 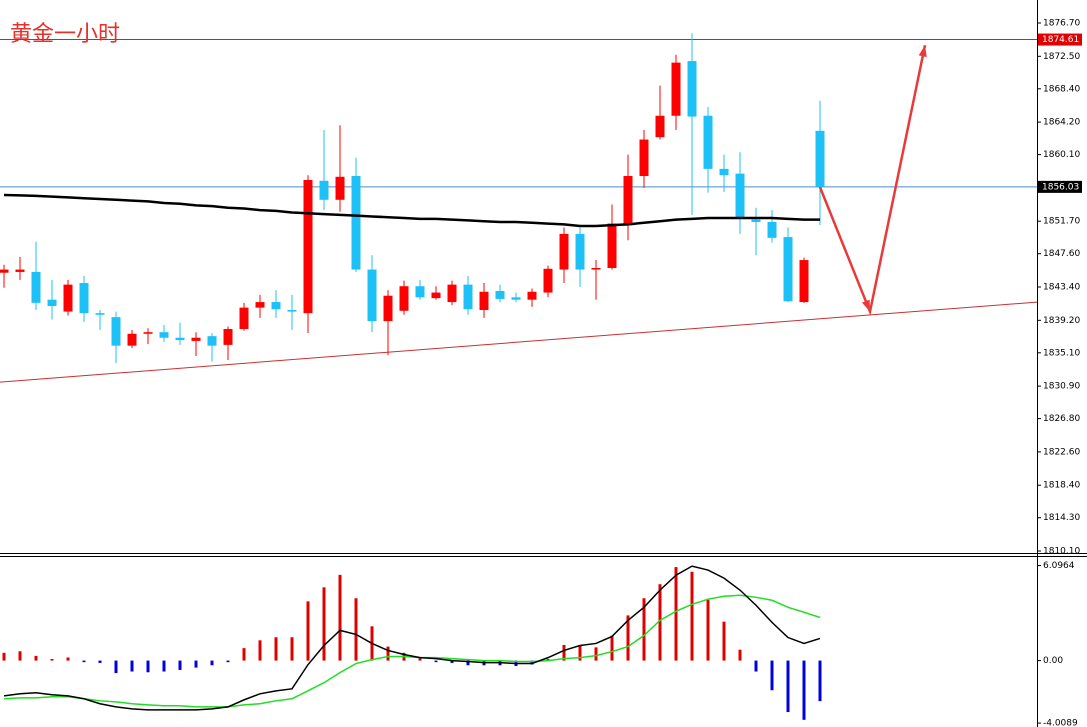 What do you see at coordinates (1061, 419) in the screenshot?
I see `y-tick-label: 1826.80` at bounding box center [1061, 419].